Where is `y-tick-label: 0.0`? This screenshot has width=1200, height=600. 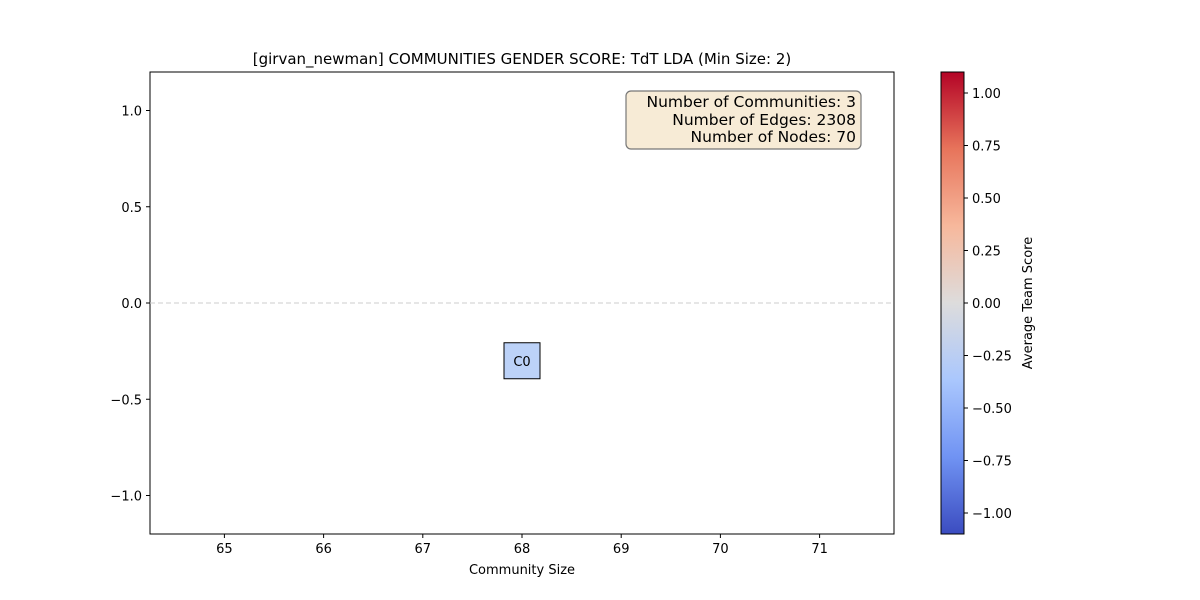 y-tick-label: 0.0 is located at coordinates (131, 304).